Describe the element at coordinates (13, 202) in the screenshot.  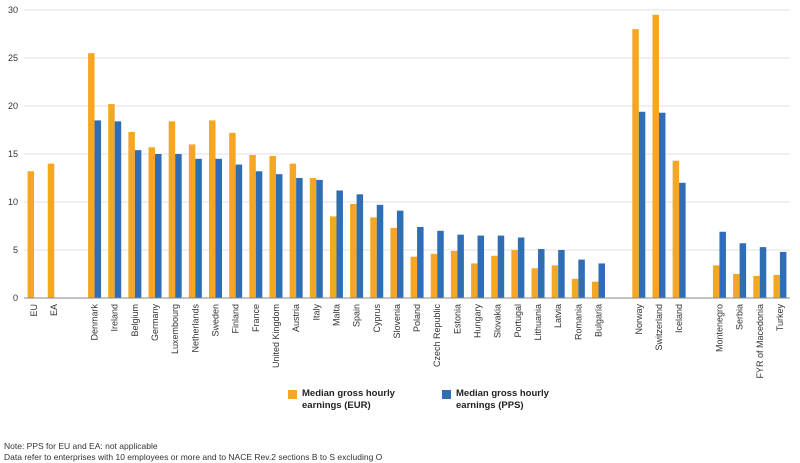
I see `y-tick-label: 10` at that location.